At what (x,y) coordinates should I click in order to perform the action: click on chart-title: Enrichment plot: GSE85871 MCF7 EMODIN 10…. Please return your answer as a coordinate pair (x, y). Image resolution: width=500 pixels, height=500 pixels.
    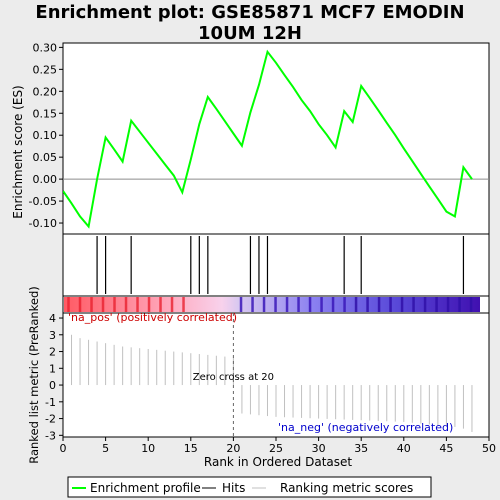
    Looking at the image, I should click on (250, 23).